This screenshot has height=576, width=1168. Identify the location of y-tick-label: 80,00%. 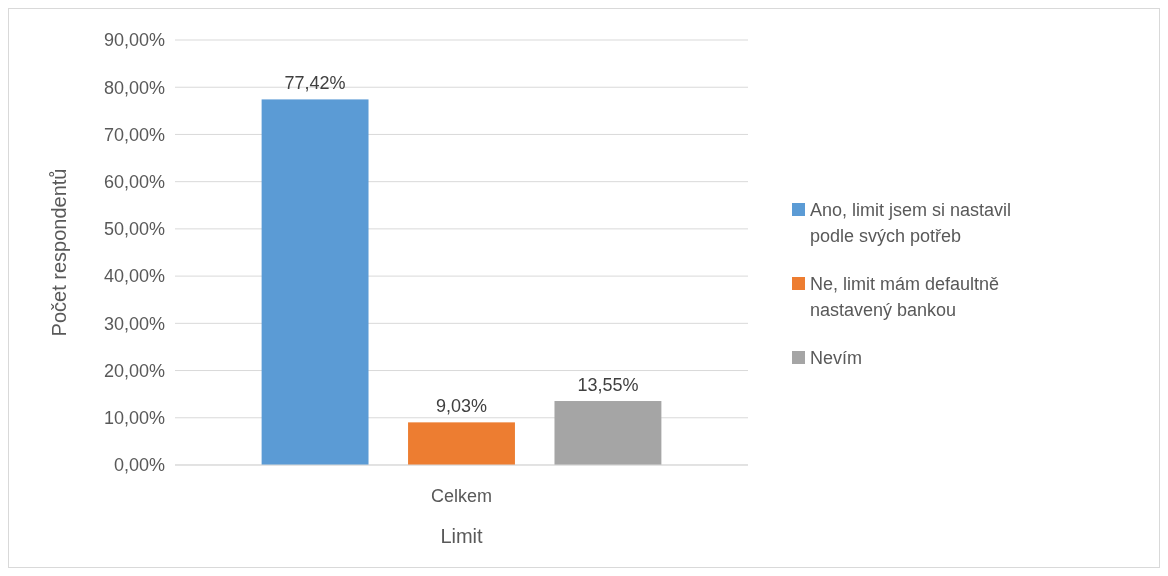
(134, 87).